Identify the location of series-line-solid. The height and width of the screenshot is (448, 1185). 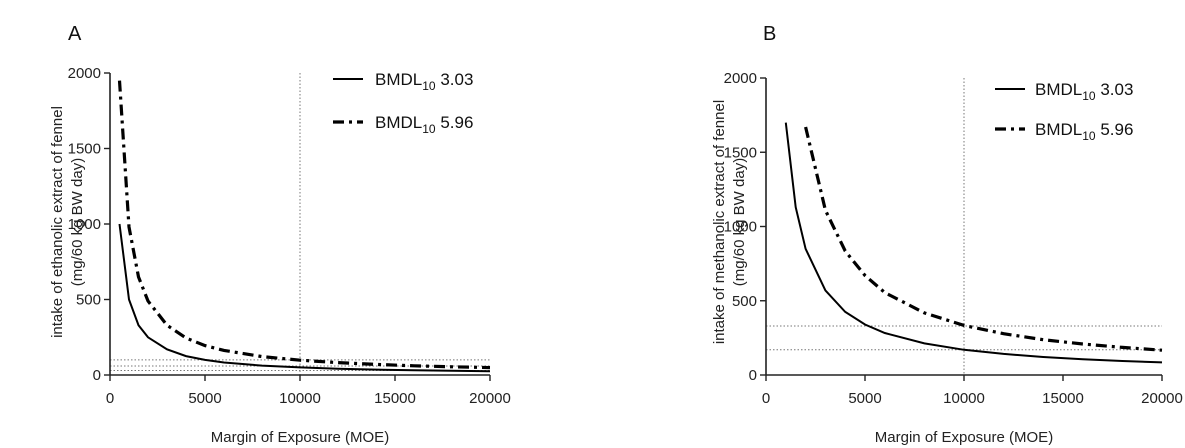
(304, 298).